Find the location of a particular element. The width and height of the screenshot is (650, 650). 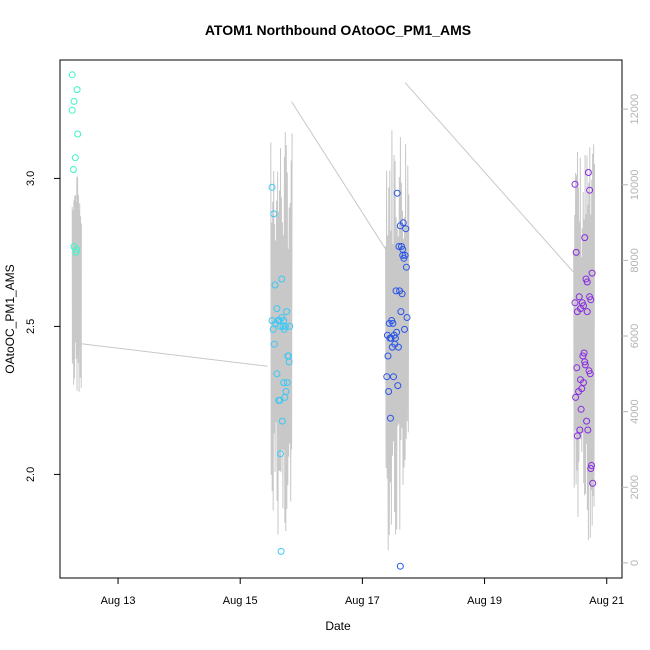

y2-tick-label: 8000 is located at coordinates (635, 260).